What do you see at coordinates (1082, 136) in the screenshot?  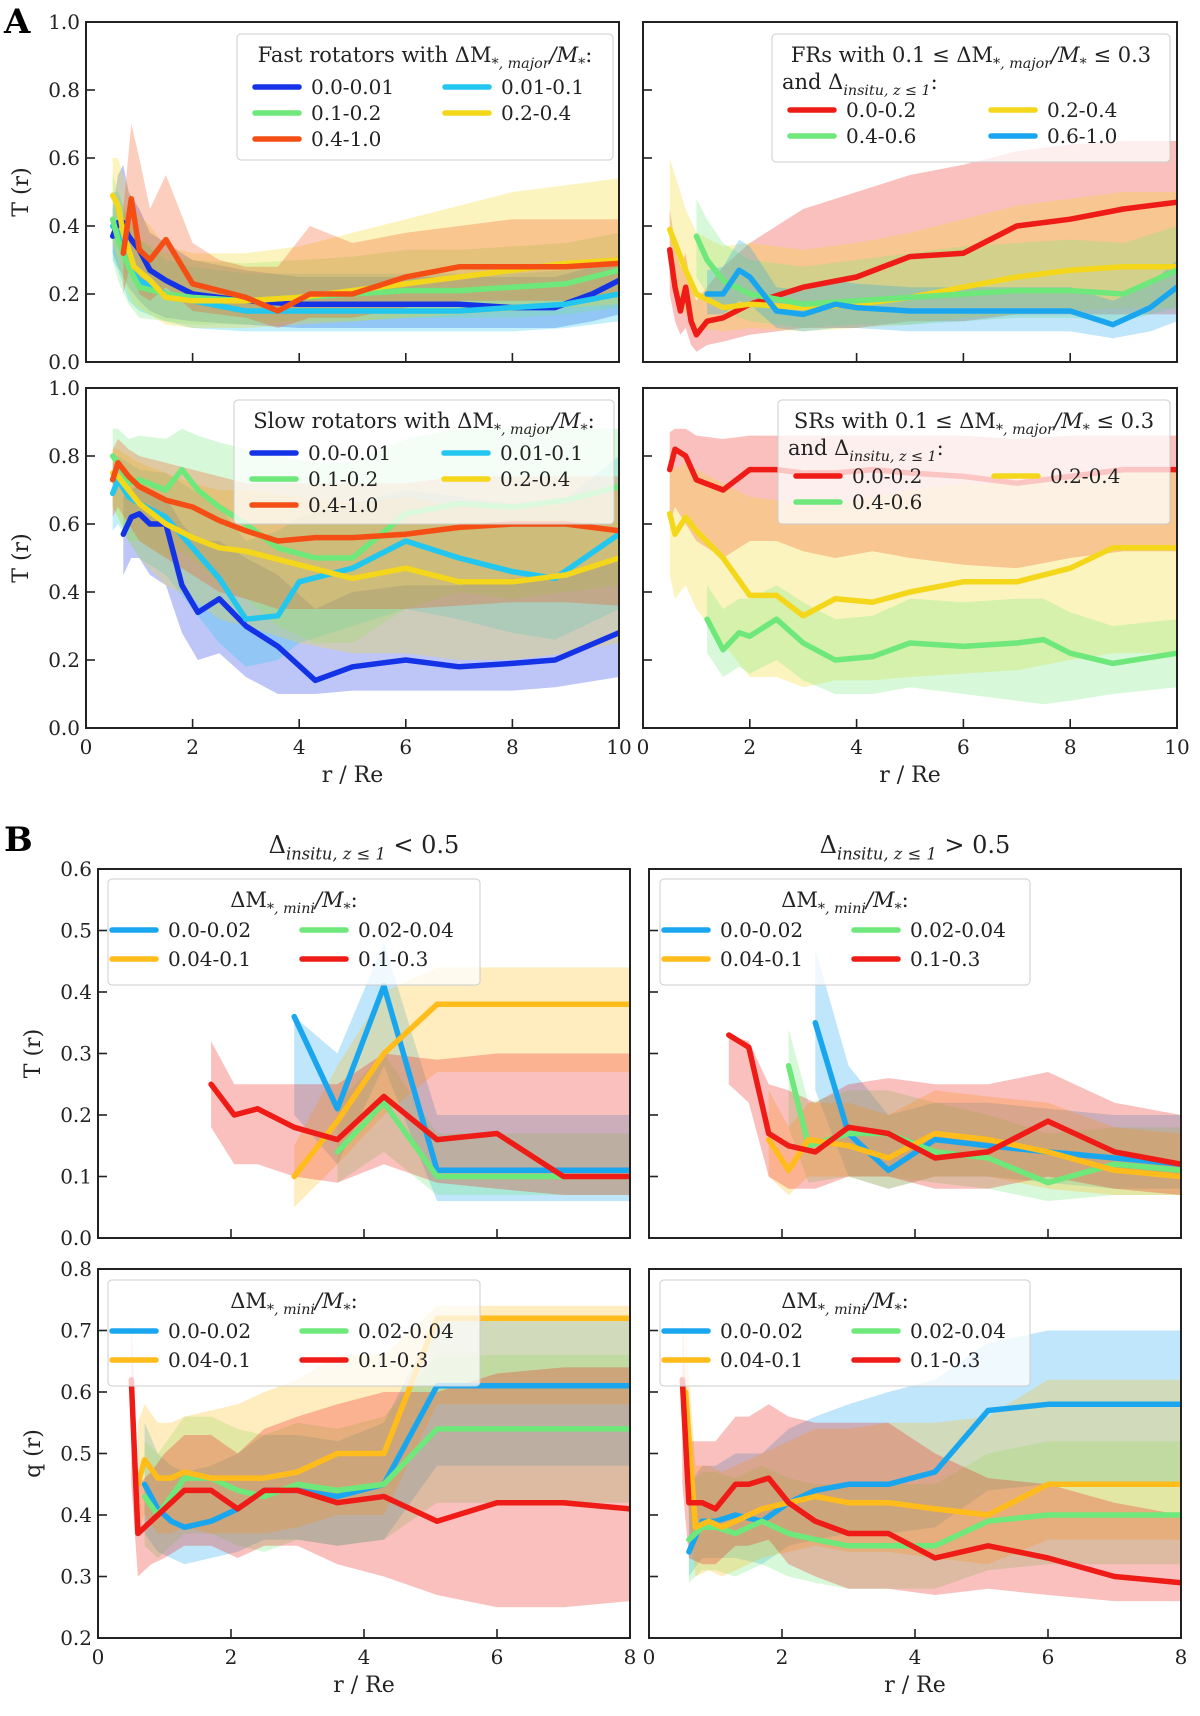 I see `legend-label-0.6-1.0: 0.6-1.0` at bounding box center [1082, 136].